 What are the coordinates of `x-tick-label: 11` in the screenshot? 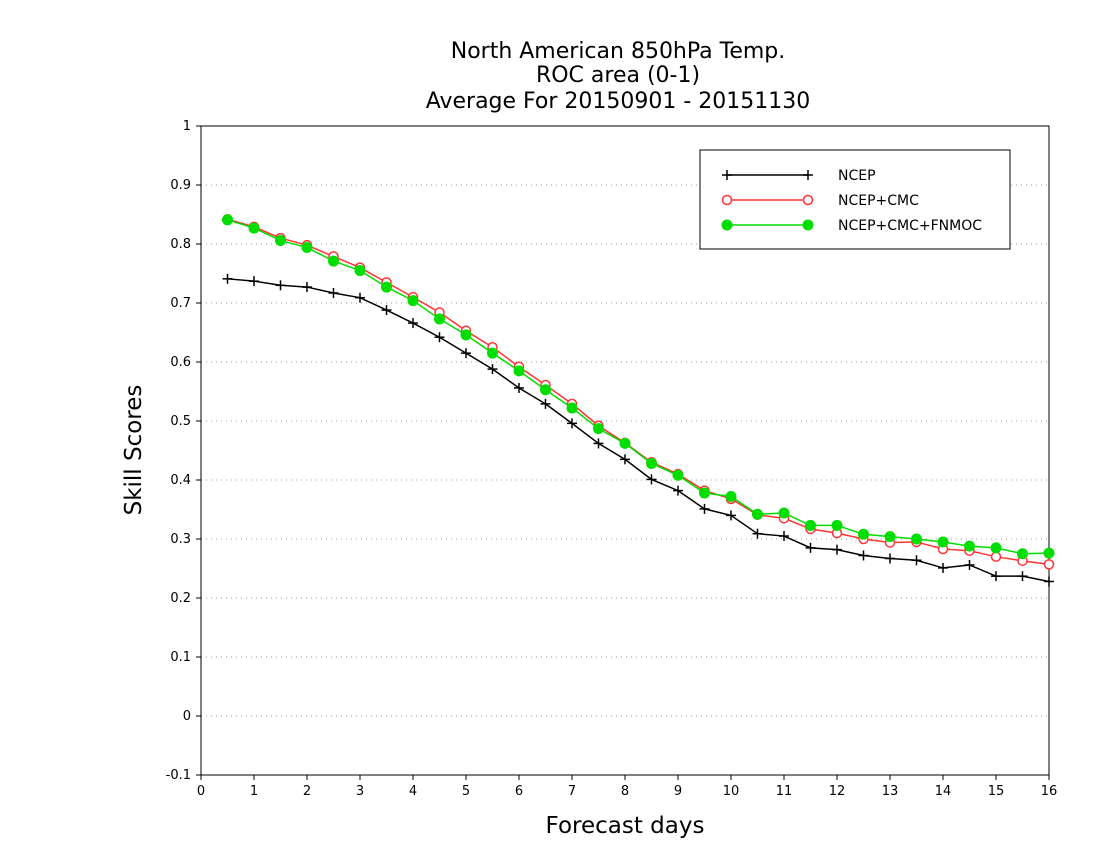 It's located at (784, 791).